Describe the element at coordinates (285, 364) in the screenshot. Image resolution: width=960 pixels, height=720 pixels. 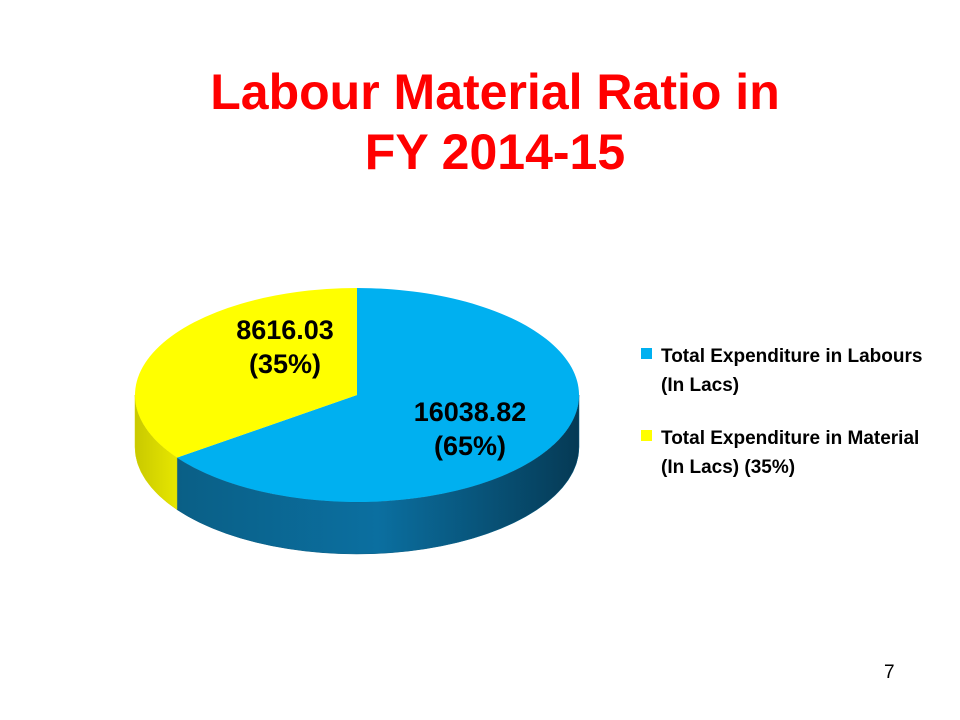
I see `slice-percent-material: (35%)` at that location.